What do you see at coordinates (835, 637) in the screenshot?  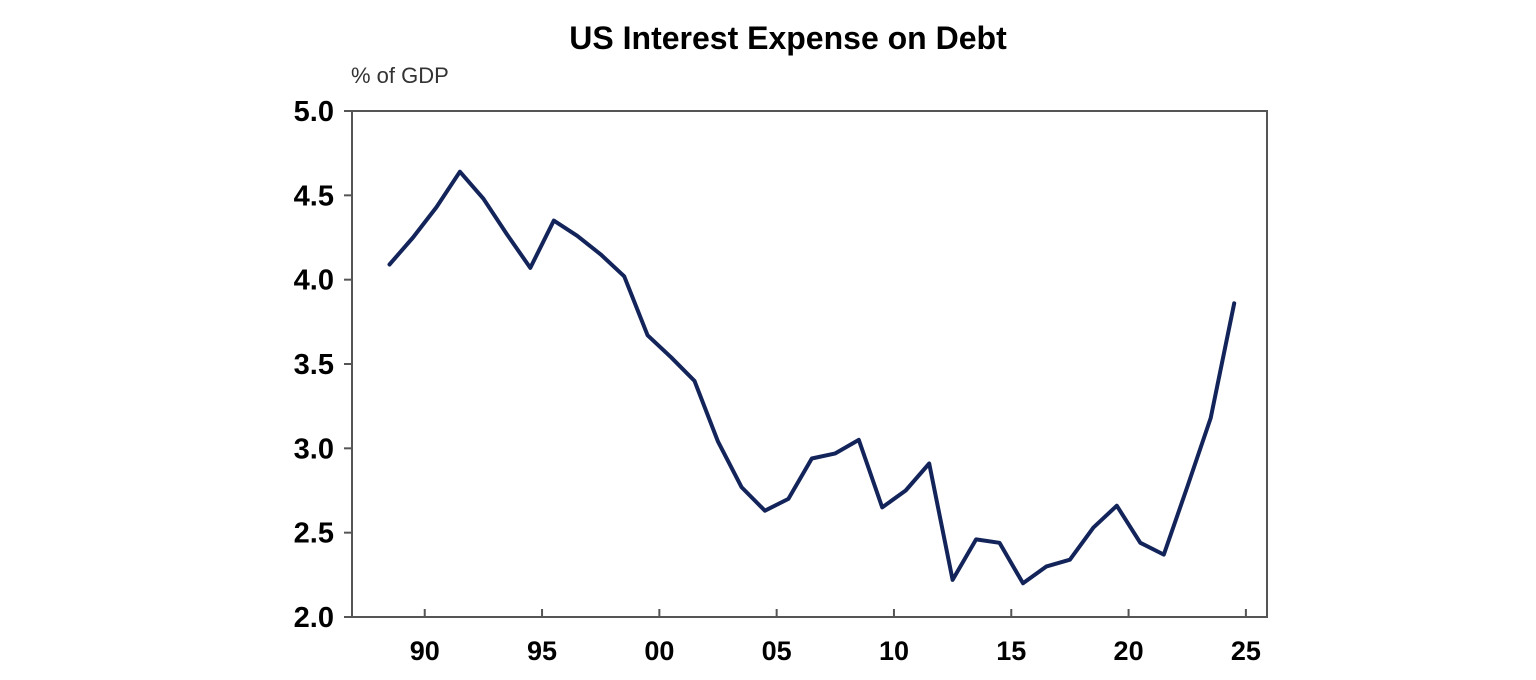 I see `x-axis: 90 95 00 05 10 15 20 25` at bounding box center [835, 637].